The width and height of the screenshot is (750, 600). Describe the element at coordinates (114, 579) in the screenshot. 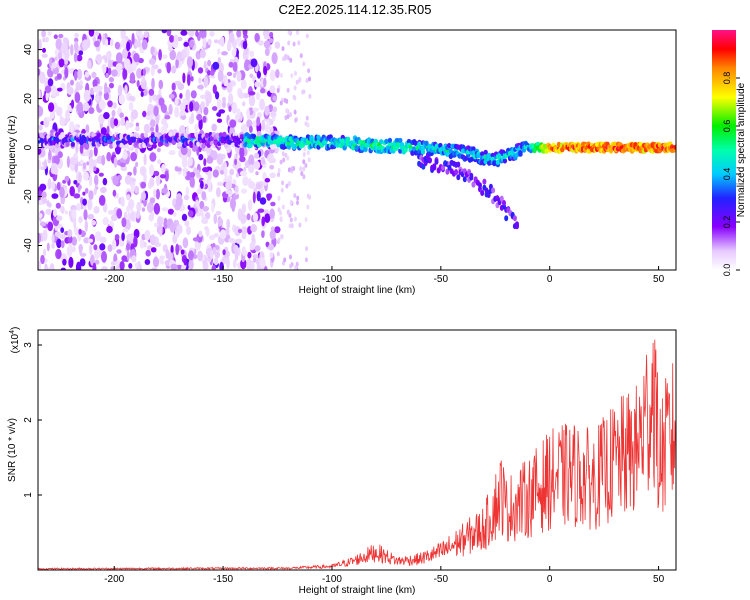

I see `x-tick-label: -200` at that location.